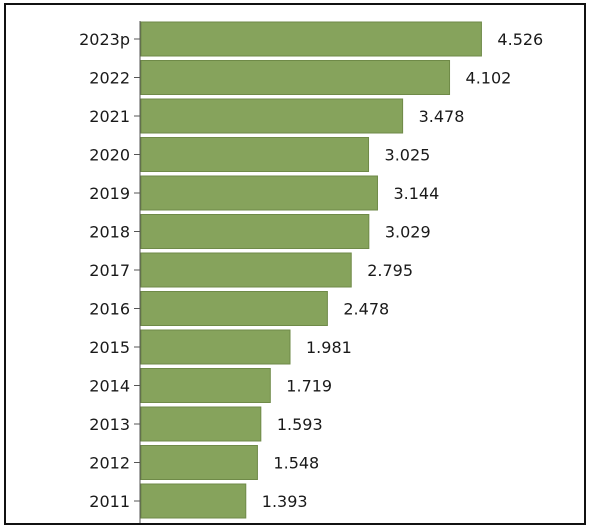 This screenshot has width=592, height=528. I want to click on bar-2020, so click(255, 154).